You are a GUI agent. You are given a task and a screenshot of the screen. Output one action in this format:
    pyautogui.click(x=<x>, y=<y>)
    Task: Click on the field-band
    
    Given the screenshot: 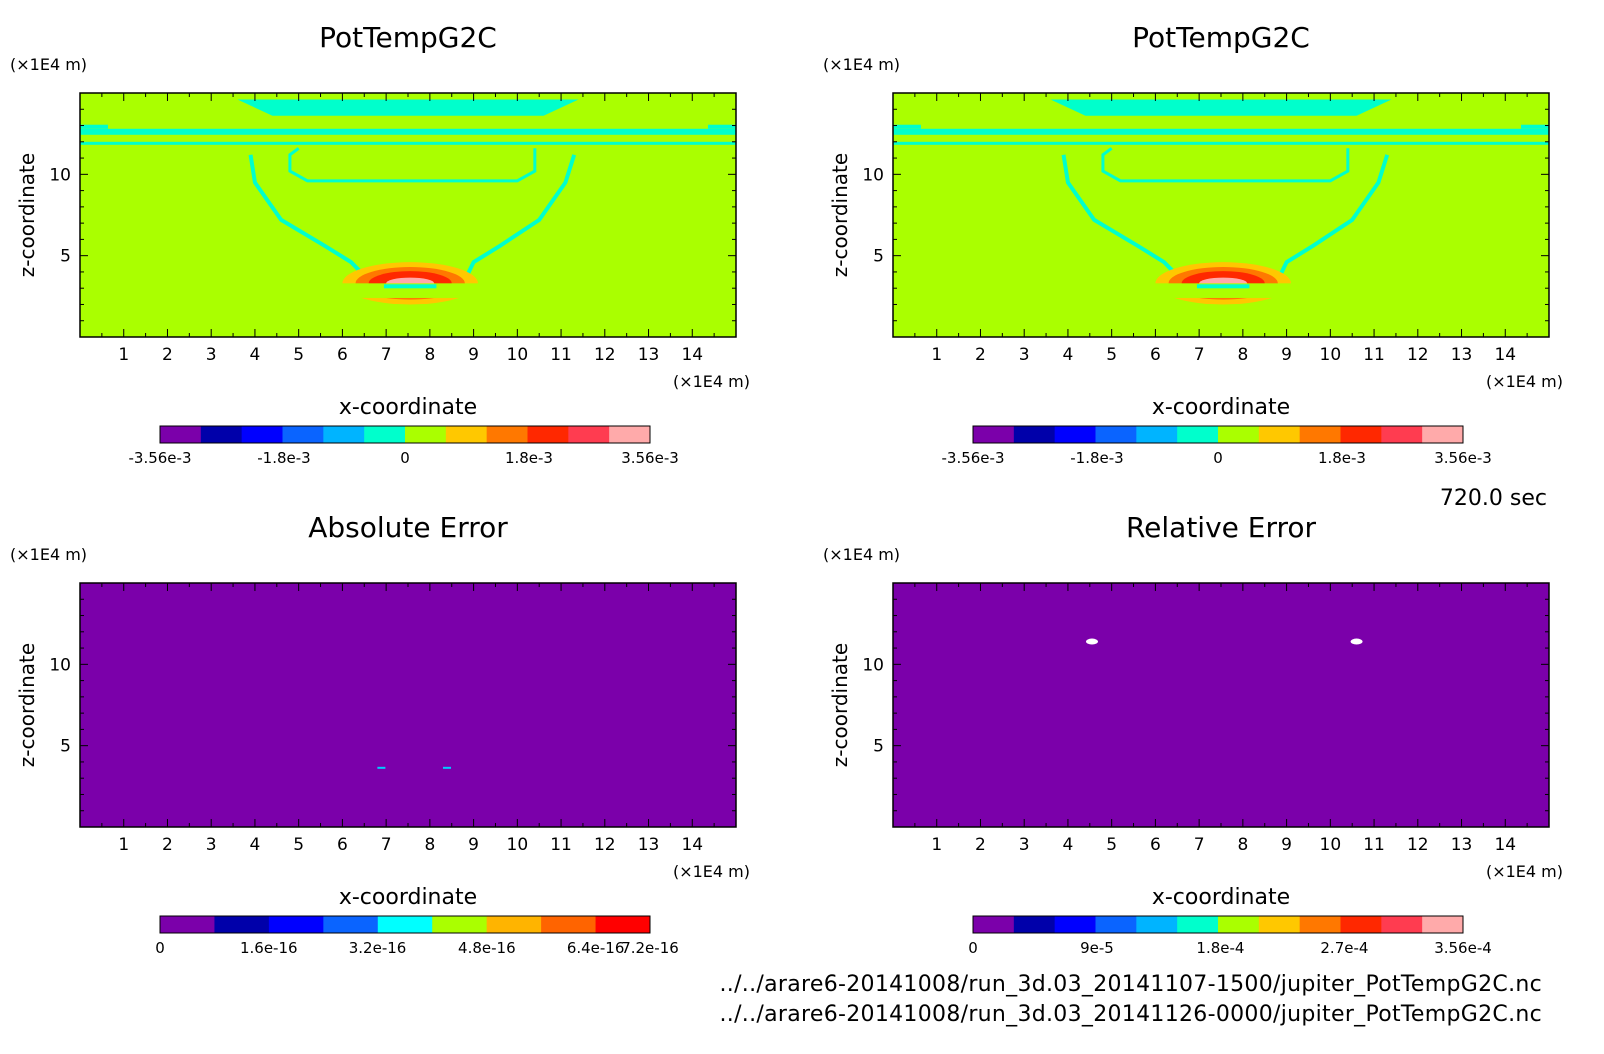 What is the action you would take?
    pyautogui.click(x=1221, y=131)
    